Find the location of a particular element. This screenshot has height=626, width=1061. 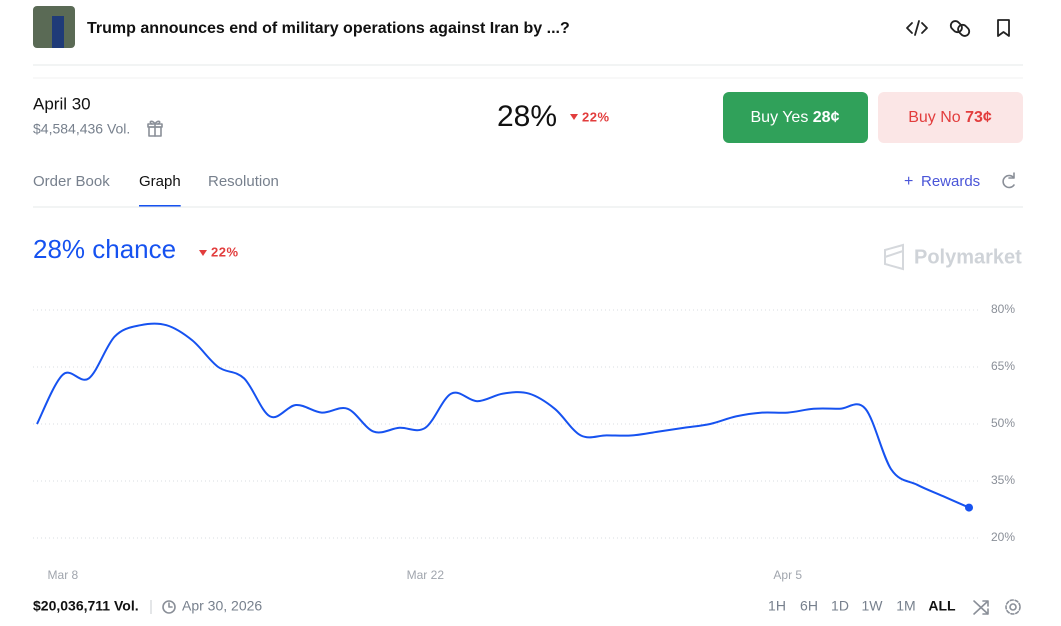

buy-yes-button: Buy Yes 28¢ is located at coordinates (795, 117).